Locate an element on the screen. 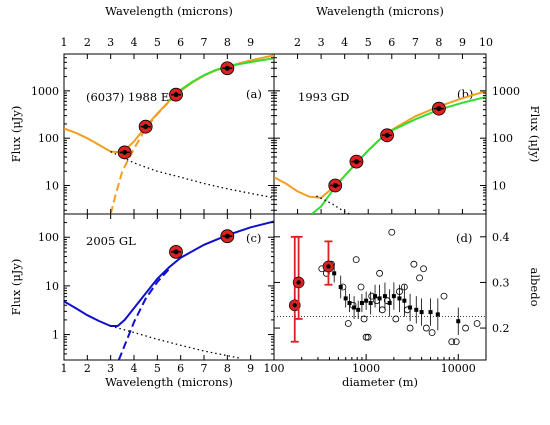  panel-a-top-tick-label: 6 is located at coordinates (180, 42).